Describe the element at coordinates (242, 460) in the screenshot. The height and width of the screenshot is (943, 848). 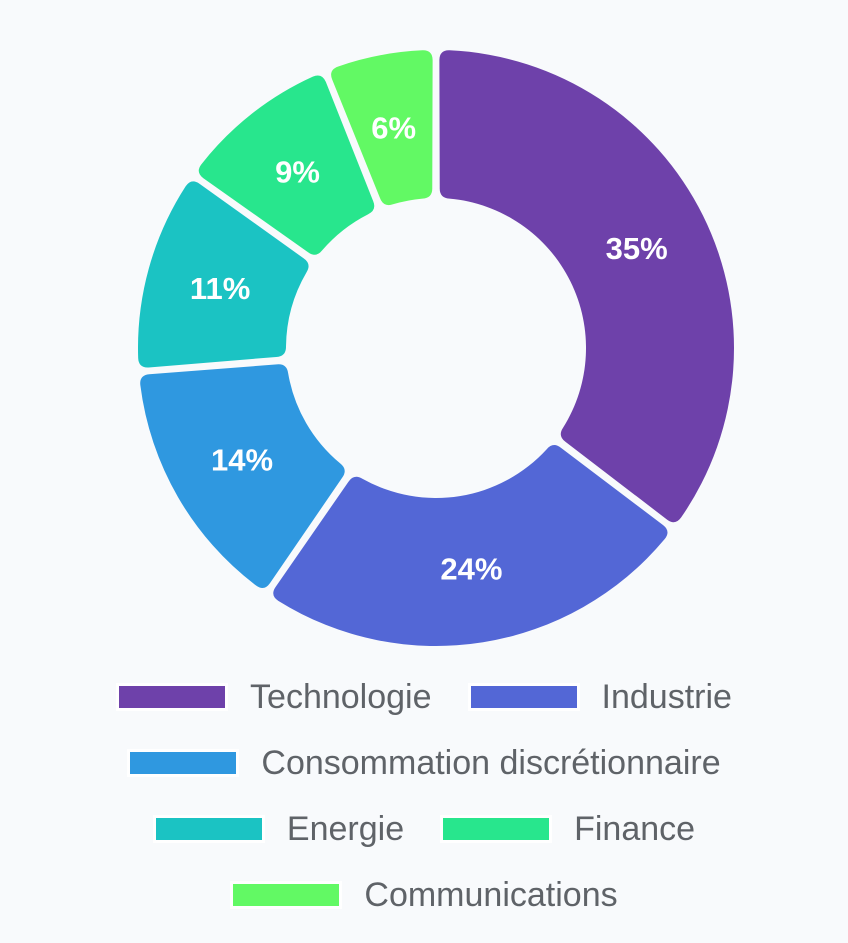
I see `slice-value-label: 14%` at that location.